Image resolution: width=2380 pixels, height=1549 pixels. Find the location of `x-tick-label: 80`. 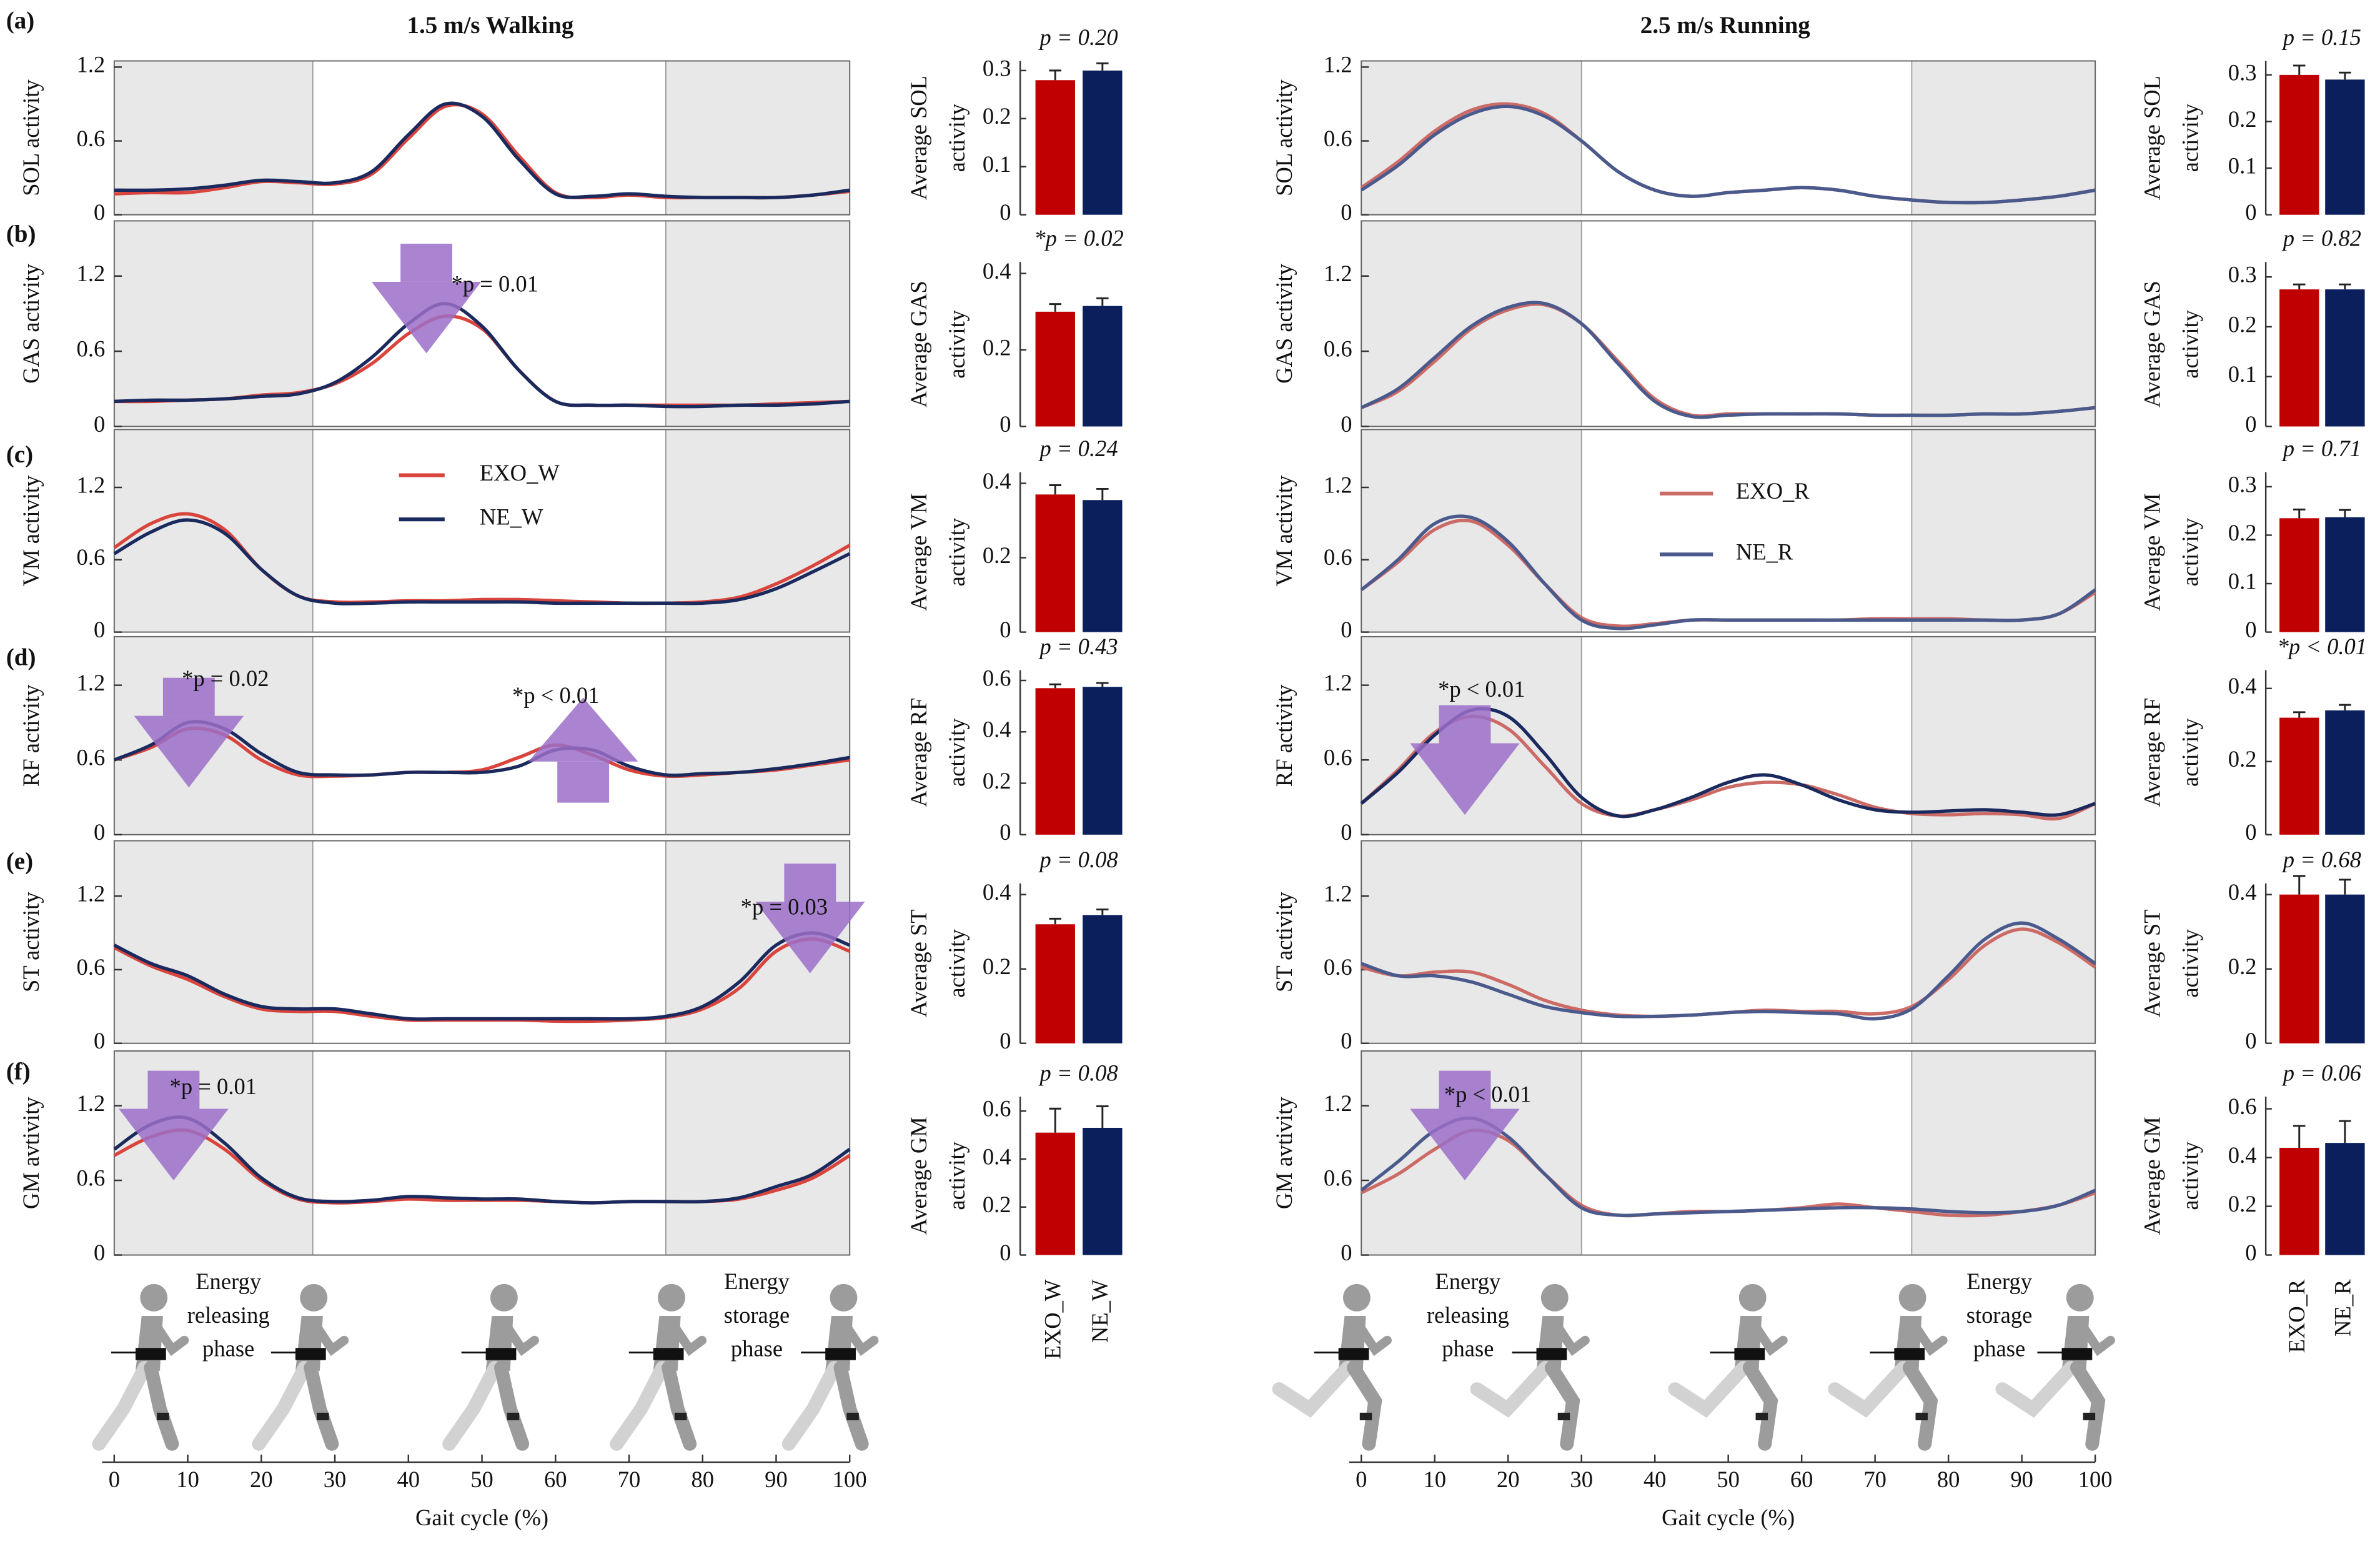

x-tick-label: 80 is located at coordinates (1948, 1479).